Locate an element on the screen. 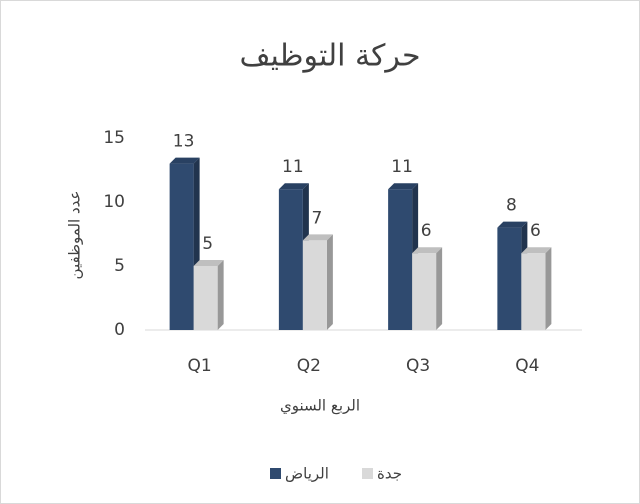  x-tick-label: Q4 is located at coordinates (527, 366).